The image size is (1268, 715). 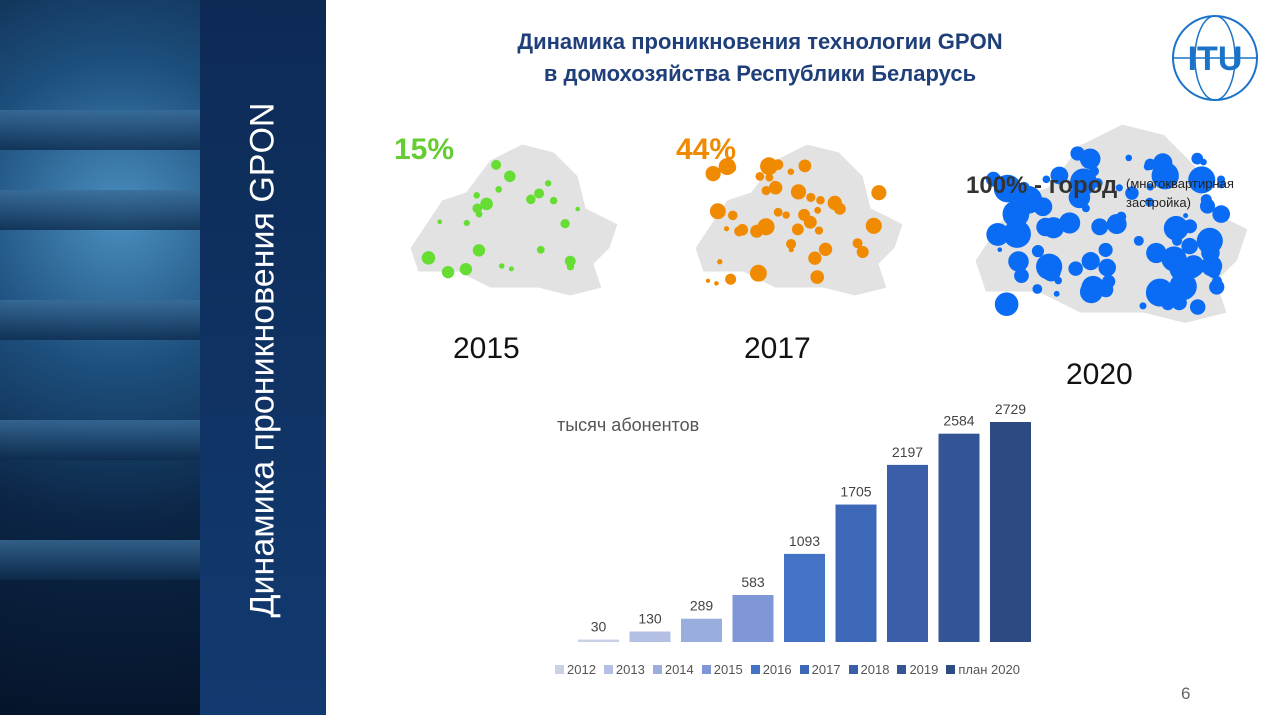 What do you see at coordinates (650, 619) in the screenshot?
I see `data-label: 130` at bounding box center [650, 619].